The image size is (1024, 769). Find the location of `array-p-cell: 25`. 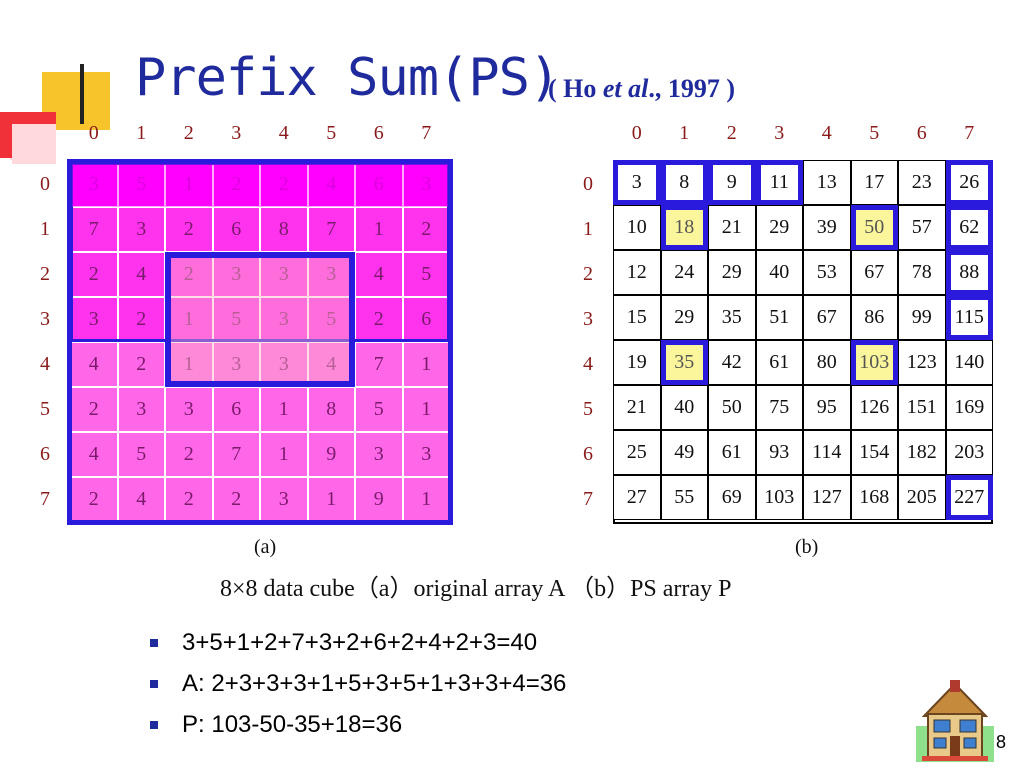

array-p-cell: 25 is located at coordinates (637, 452).